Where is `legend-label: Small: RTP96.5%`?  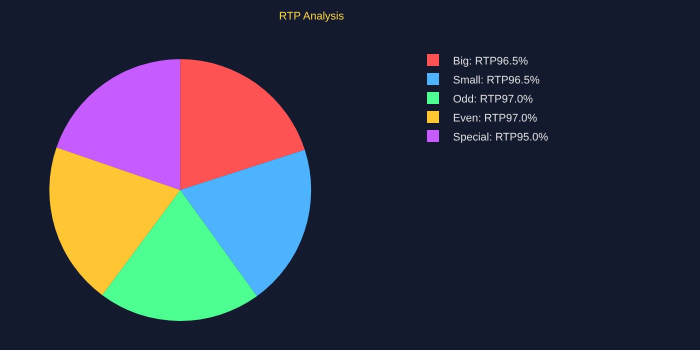 legend-label: Small: RTP96.5% is located at coordinates (496, 80).